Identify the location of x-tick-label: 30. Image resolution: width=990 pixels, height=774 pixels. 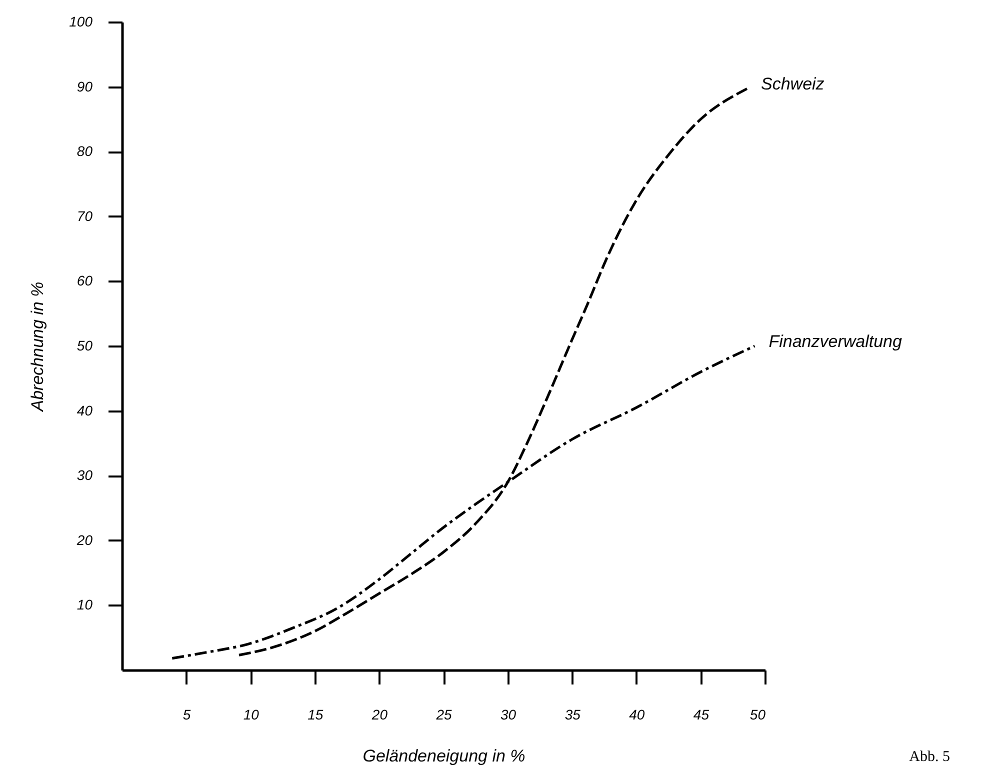
(508, 714).